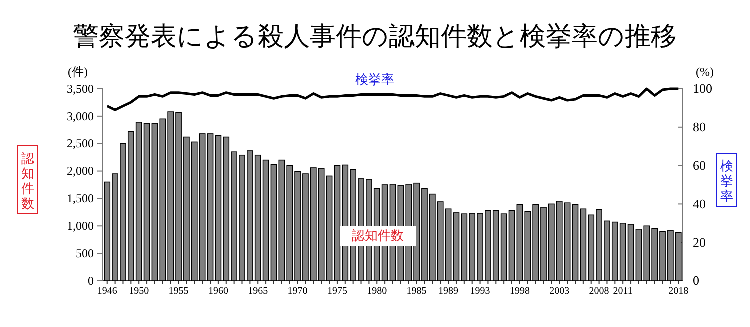 This screenshot has height=327, width=750. What do you see at coordinates (298, 292) in the screenshot?
I see `x-tick-label: 1970` at bounding box center [298, 292].